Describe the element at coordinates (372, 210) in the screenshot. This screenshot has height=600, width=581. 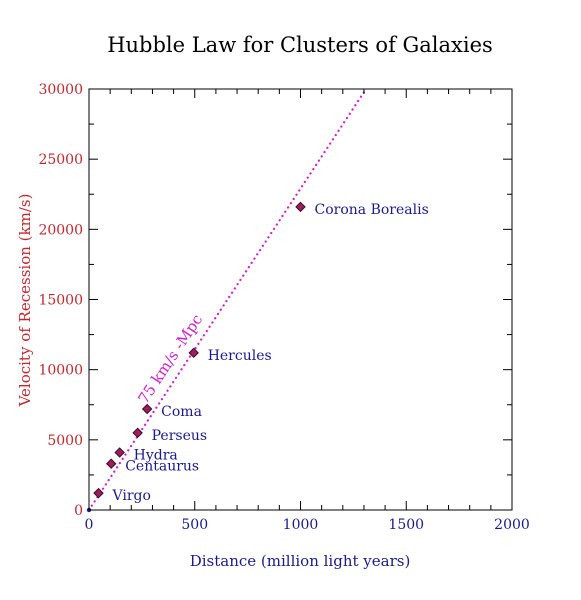
I see `data-point-label: Corona Borealis` at that location.